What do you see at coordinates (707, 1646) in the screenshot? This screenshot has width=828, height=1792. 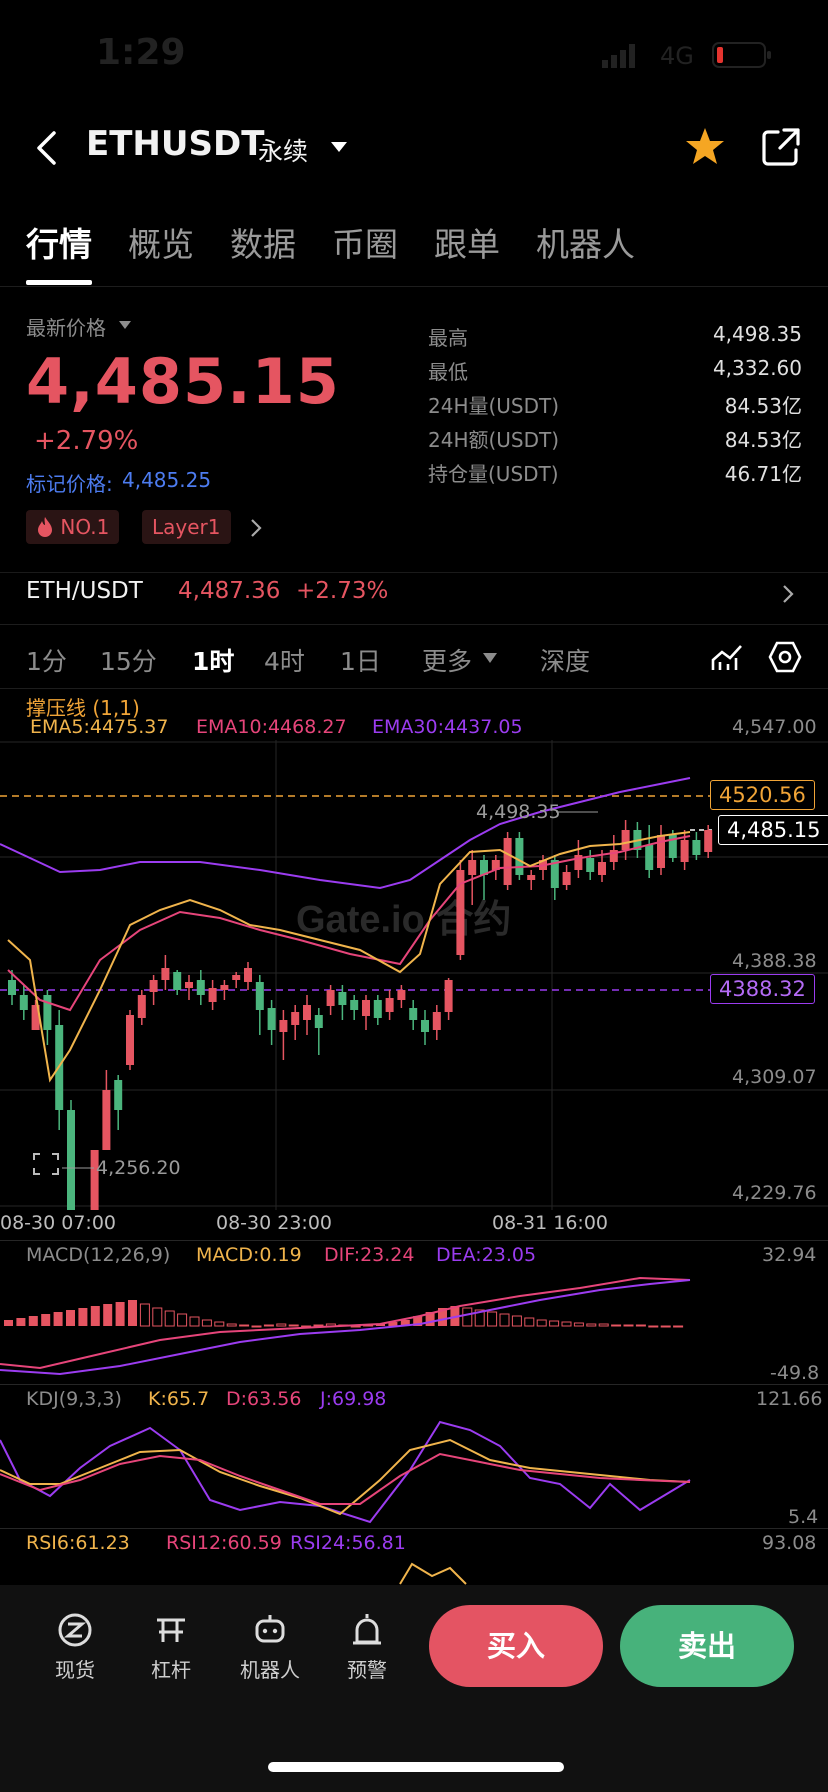 I see `sell-button: 卖出` at bounding box center [707, 1646].